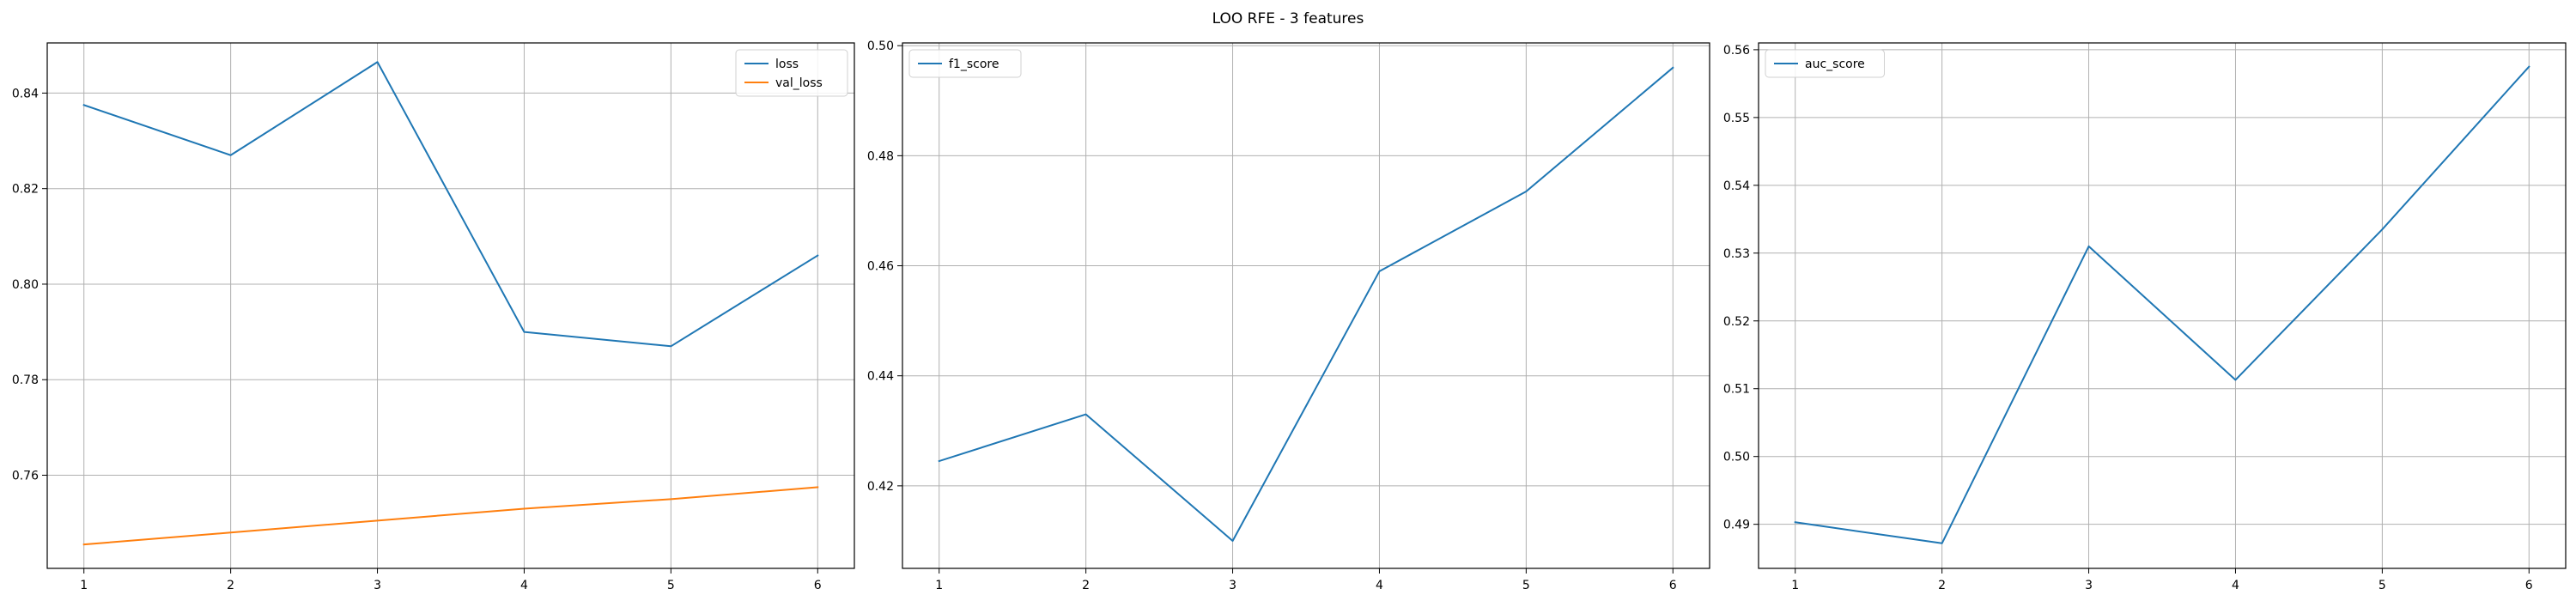 The height and width of the screenshot is (601, 2576). Describe the element at coordinates (881, 377) in the screenshot. I see `y-tick-label: 0.44` at that location.